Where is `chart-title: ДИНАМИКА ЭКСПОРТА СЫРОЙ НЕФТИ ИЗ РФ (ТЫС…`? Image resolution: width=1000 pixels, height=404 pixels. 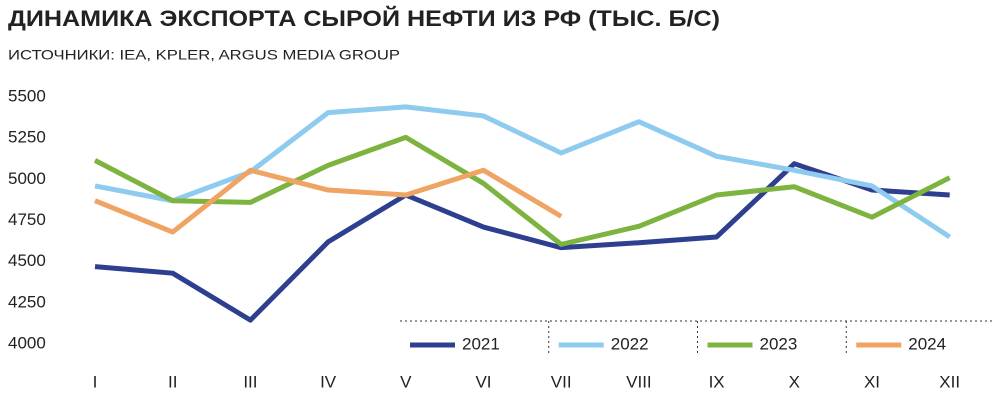 chart-title: ДИНАМИКА ЭКСПОРТА СЫРОЙ НЕФТИ ИЗ РФ (ТЫС… is located at coordinates (364, 18).